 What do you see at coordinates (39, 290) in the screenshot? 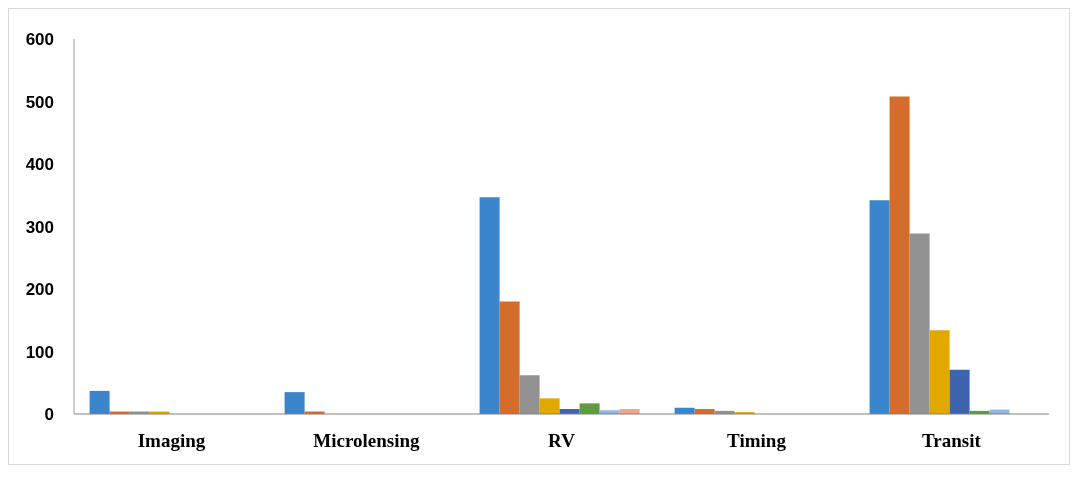
I see `y-tick-label: 200` at bounding box center [39, 290].